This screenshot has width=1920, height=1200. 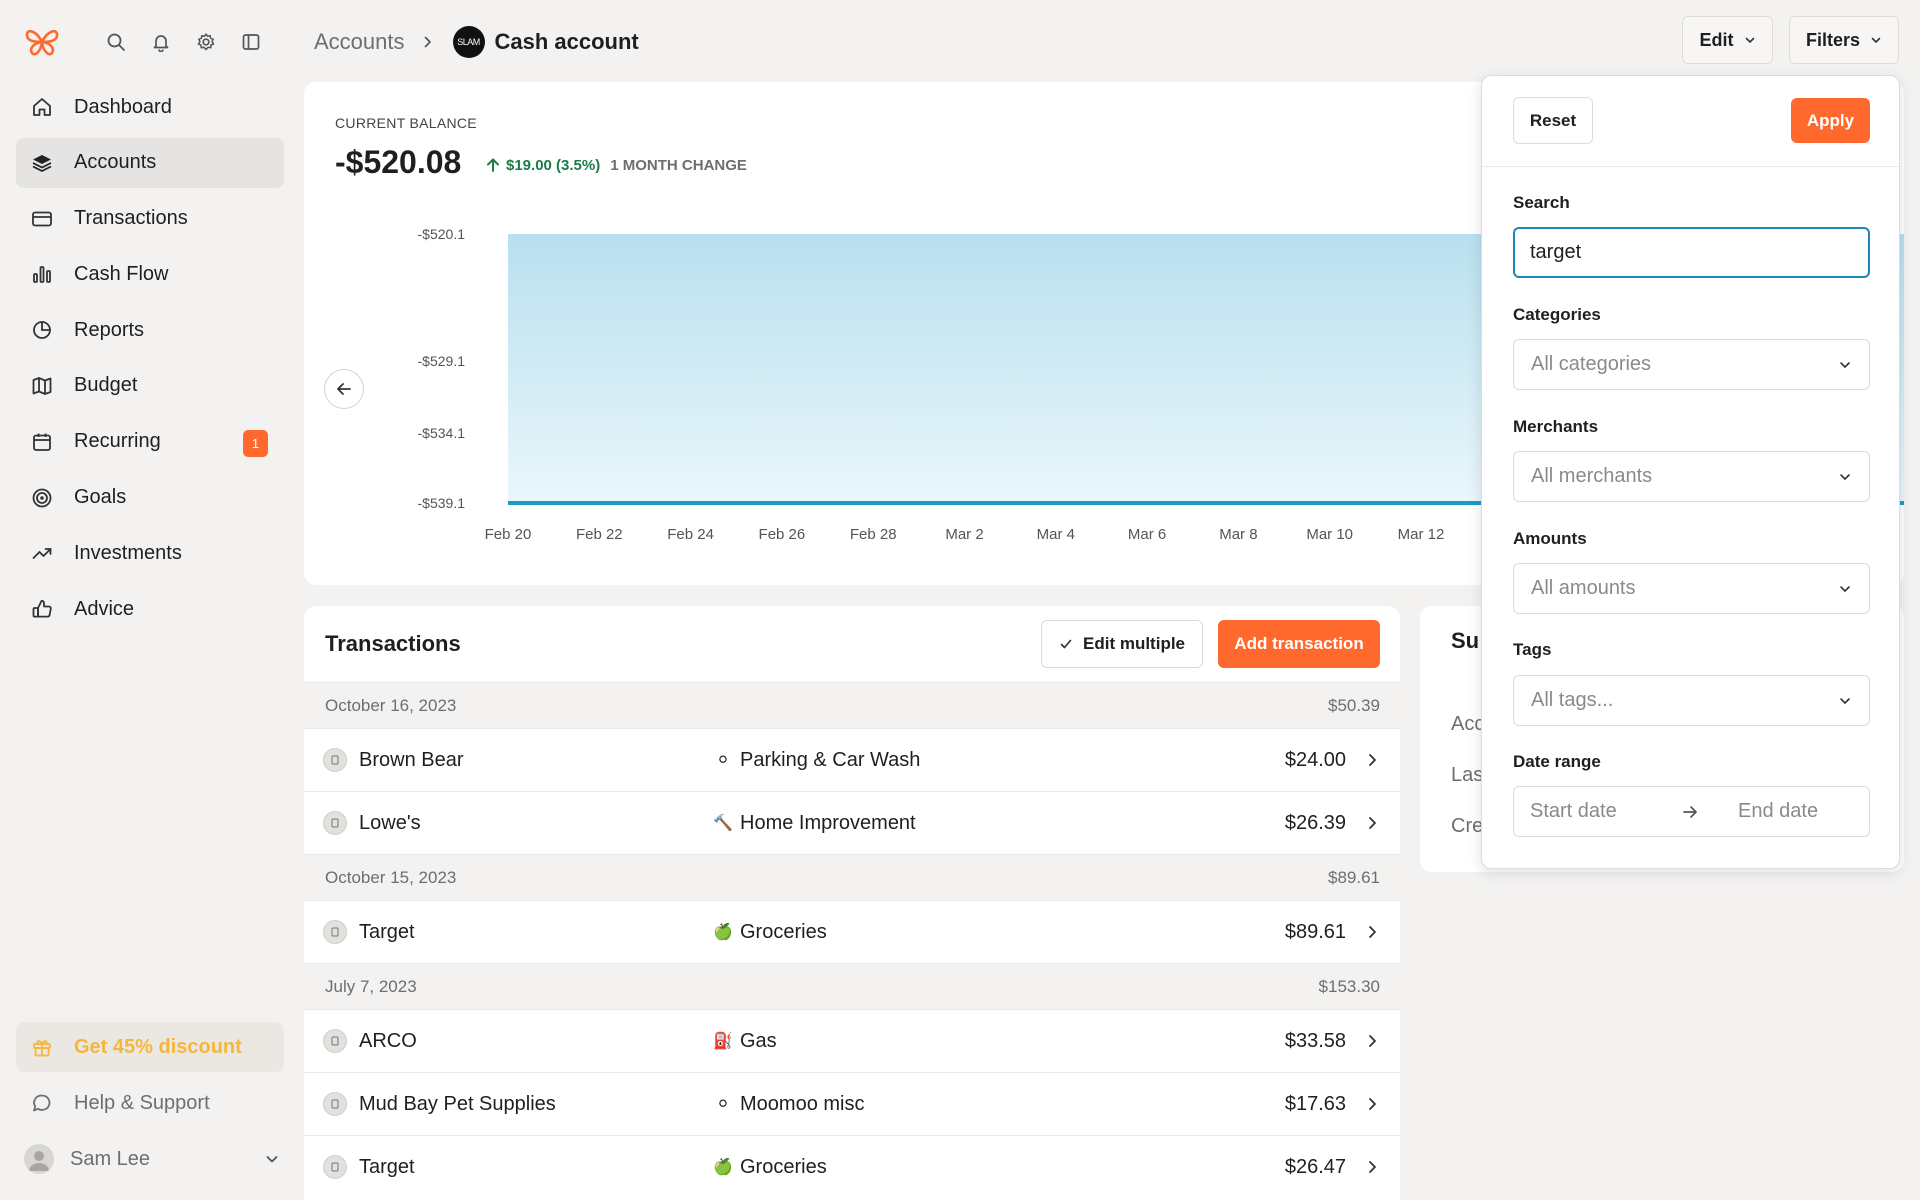 What do you see at coordinates (442, 361) in the screenshot?
I see `y-tick-label: -$529.1` at bounding box center [442, 361].